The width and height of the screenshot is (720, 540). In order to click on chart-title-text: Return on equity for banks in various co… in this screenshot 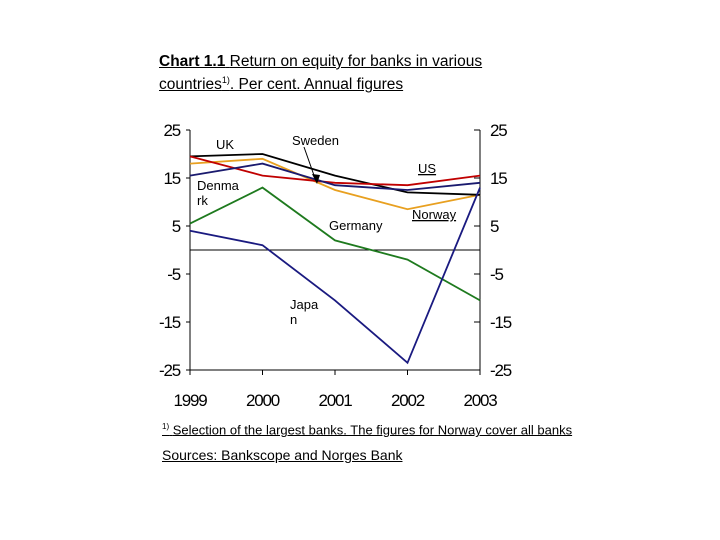, I will do `click(321, 73)`.